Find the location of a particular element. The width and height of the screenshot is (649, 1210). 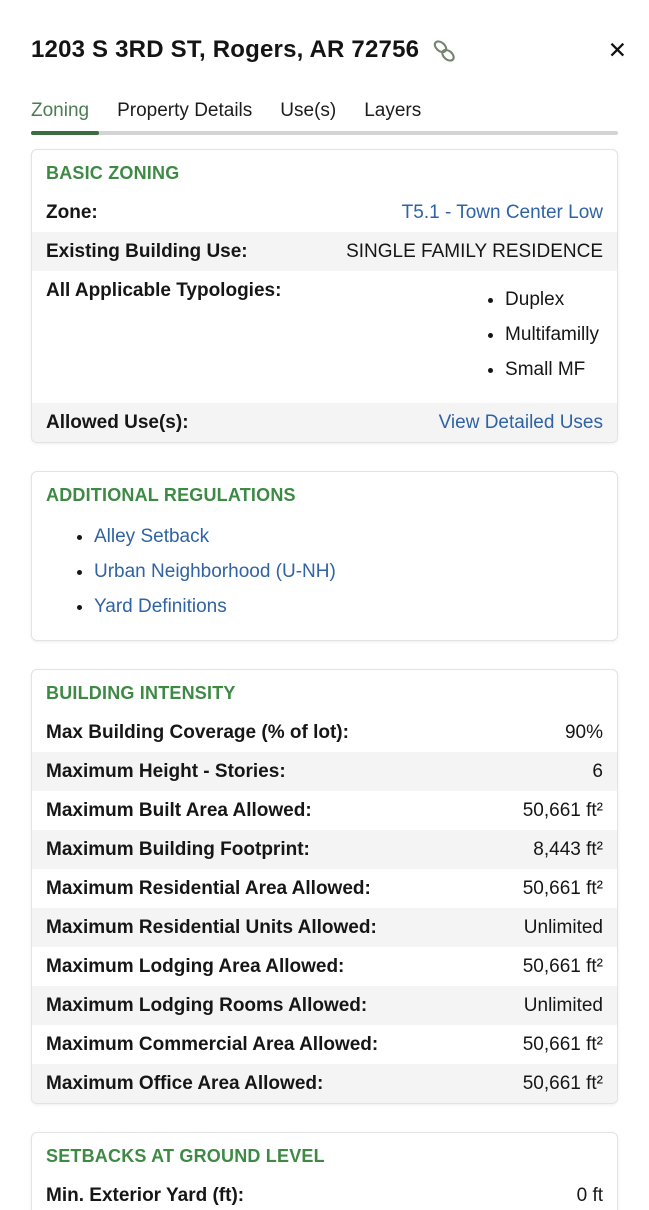

table-row: Allowed Use(s): View Detailed Uses is located at coordinates (324, 422).